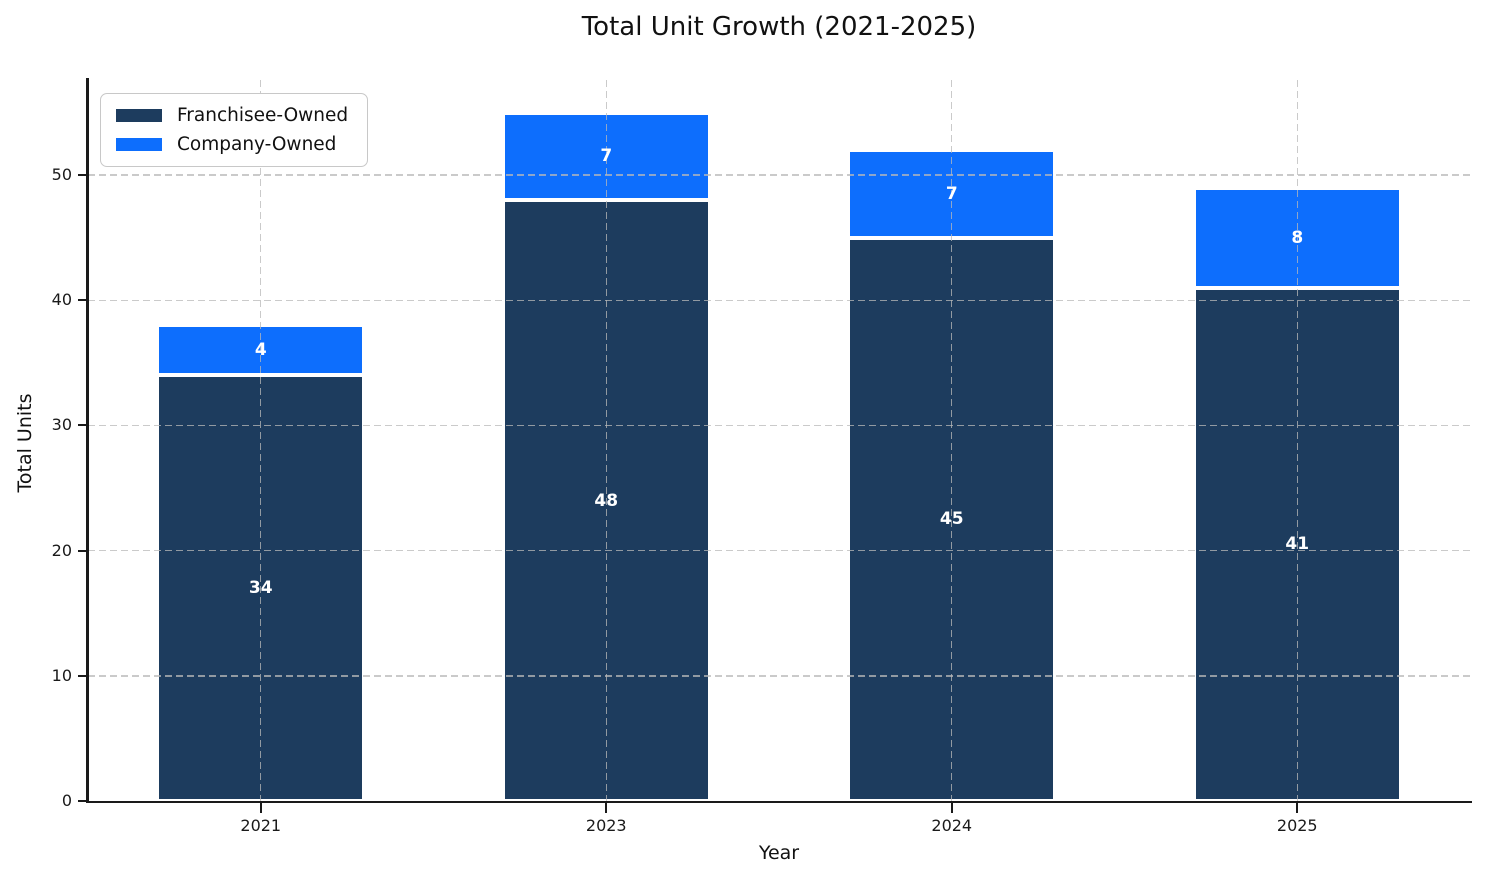 This screenshot has height=884, width=1485. Describe the element at coordinates (1297, 440) in the screenshot. I see `gridline-x-2025` at that location.